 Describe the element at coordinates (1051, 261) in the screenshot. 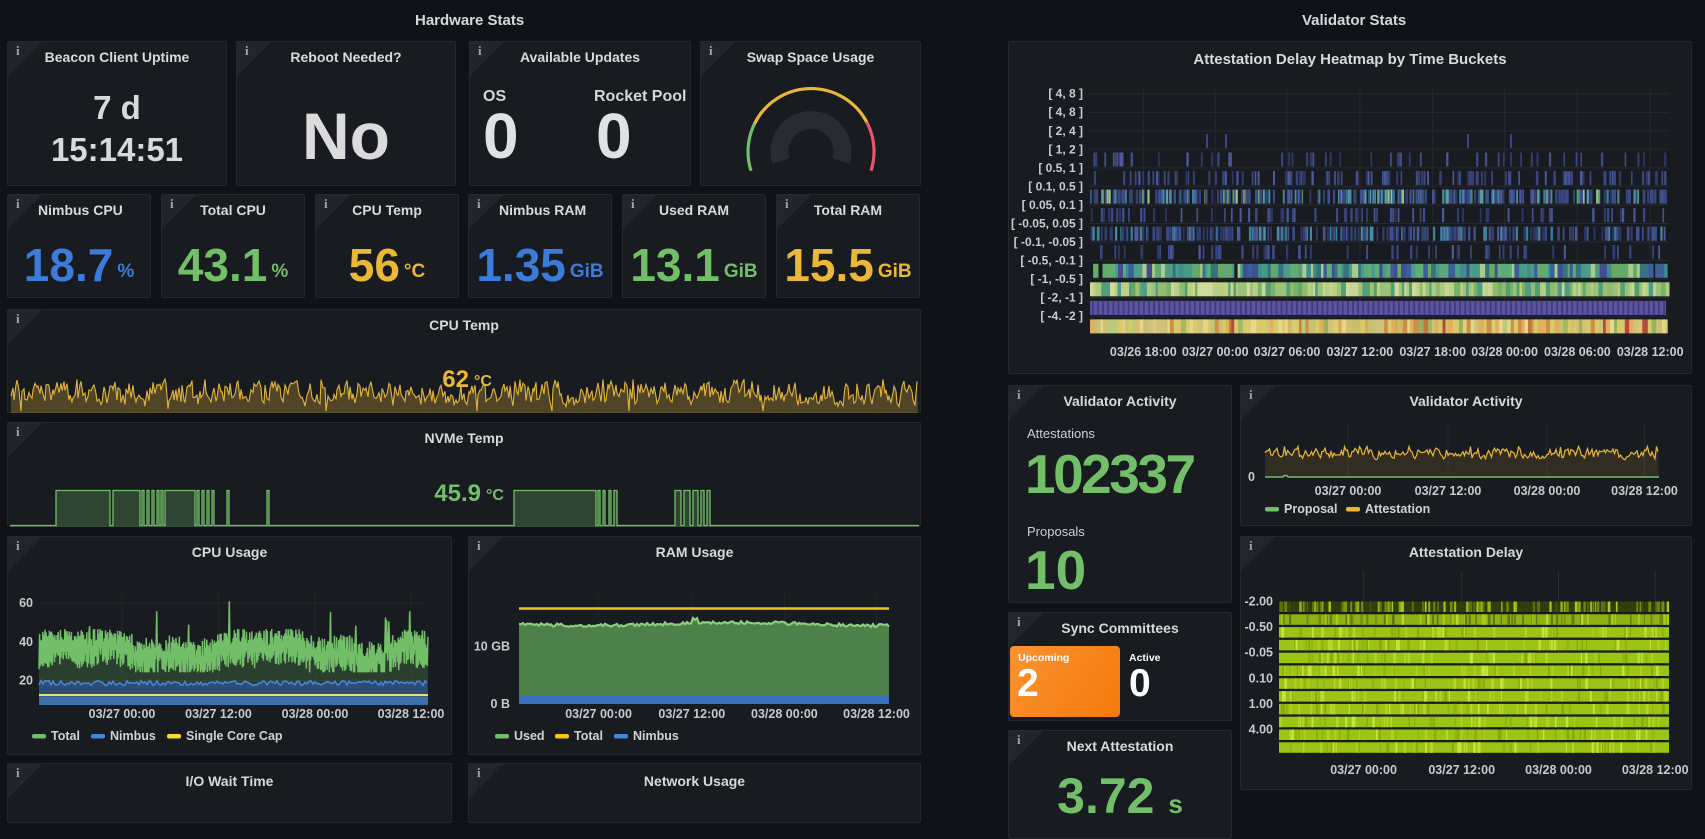

I see `svg-text: [ -0.5, -0.1 ]` at that location.